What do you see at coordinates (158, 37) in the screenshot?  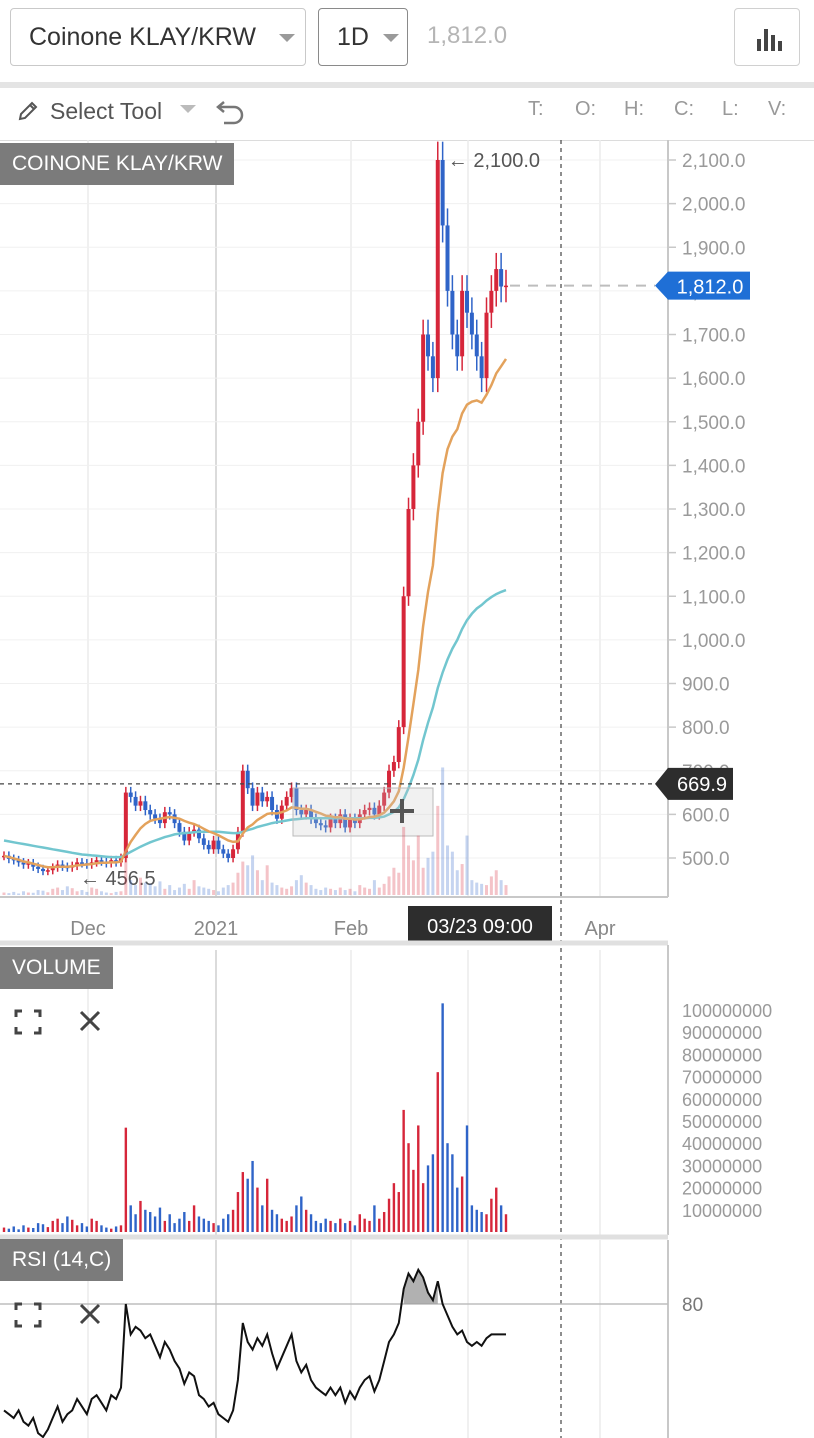 I see `symbol-dropdown: Coinone KLAY/KRW` at bounding box center [158, 37].